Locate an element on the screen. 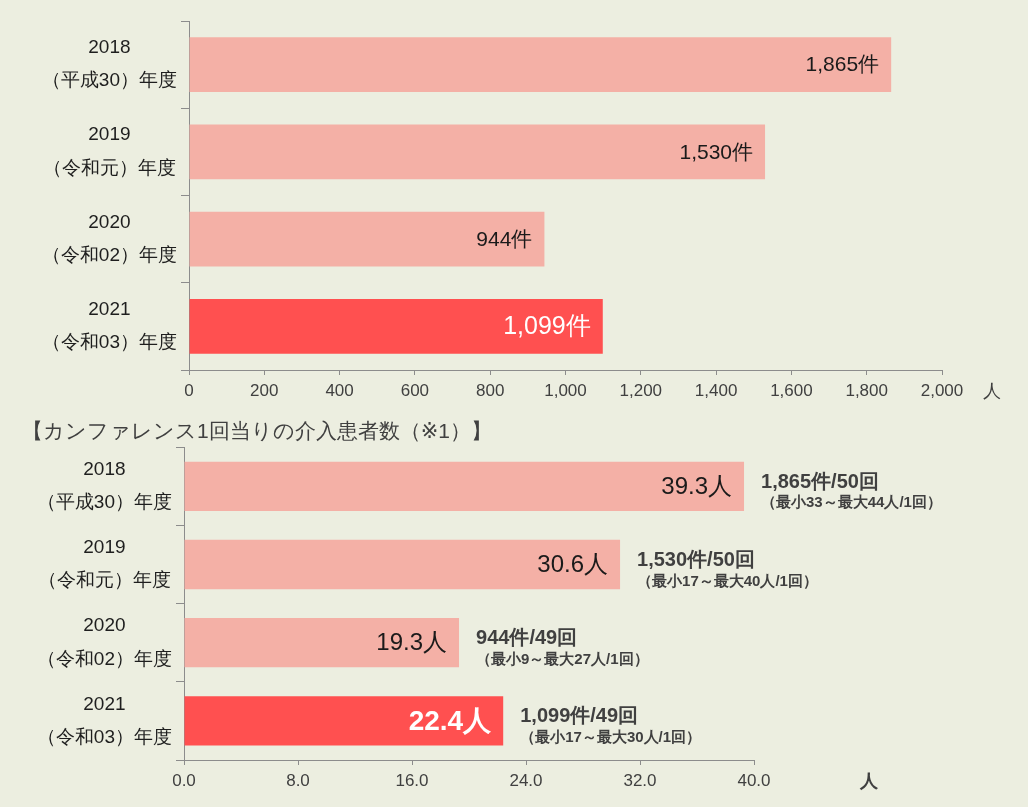 This screenshot has width=1028, height=807. x-tick-label: 2,000 is located at coordinates (942, 390).